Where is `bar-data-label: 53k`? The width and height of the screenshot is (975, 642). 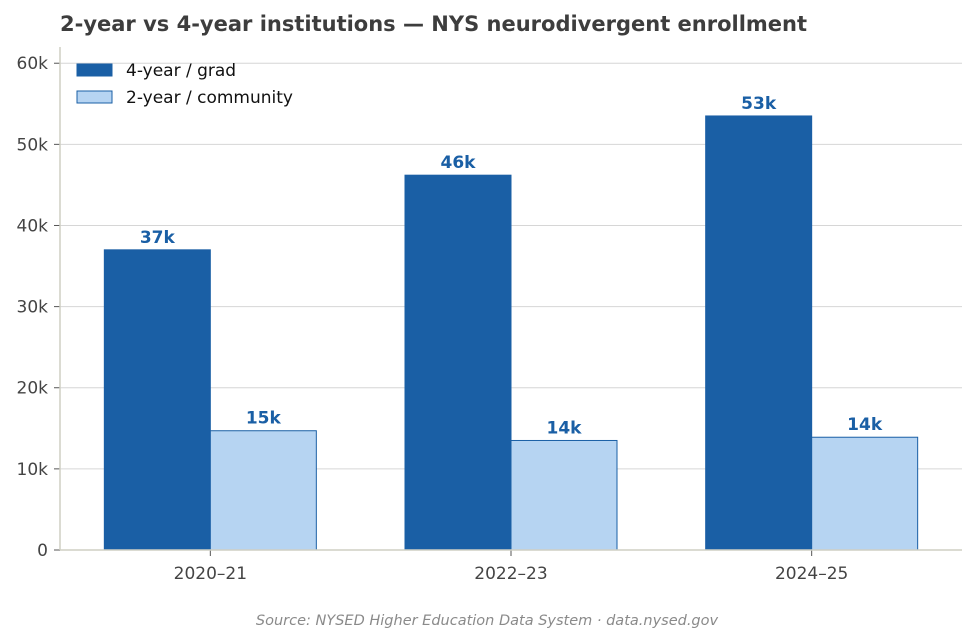 bar-data-label: 53k is located at coordinates (759, 104).